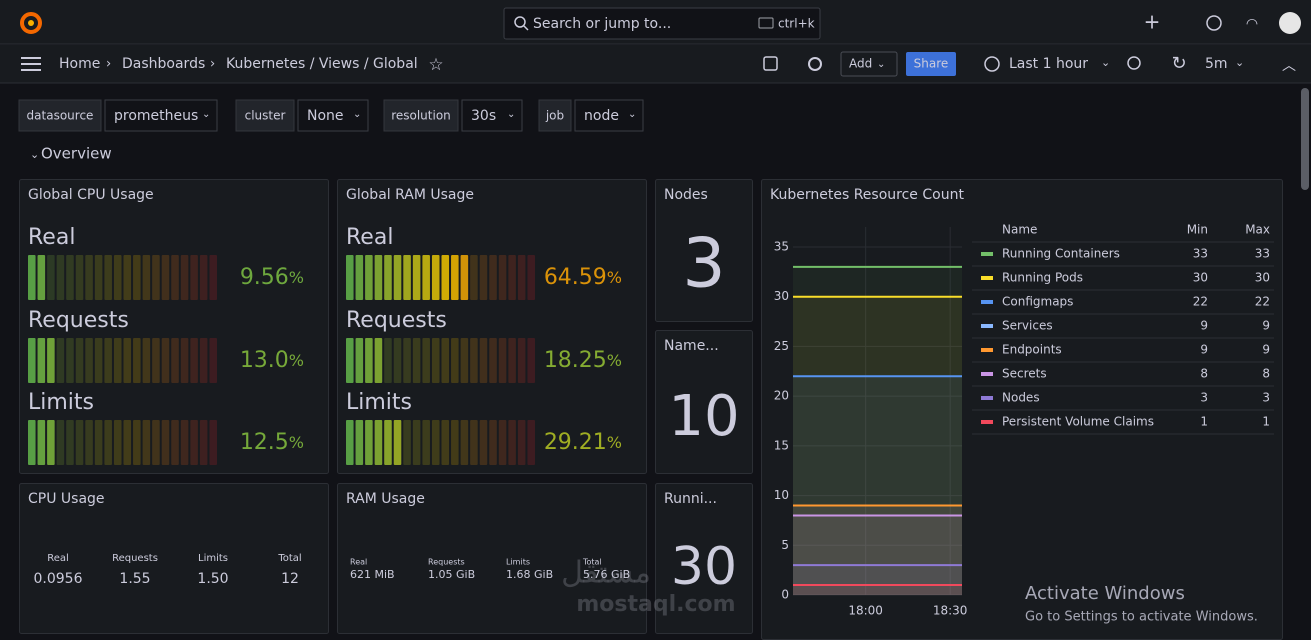 The width and height of the screenshot is (1311, 640). I want to click on legend-name: Nodes, so click(1021, 398).